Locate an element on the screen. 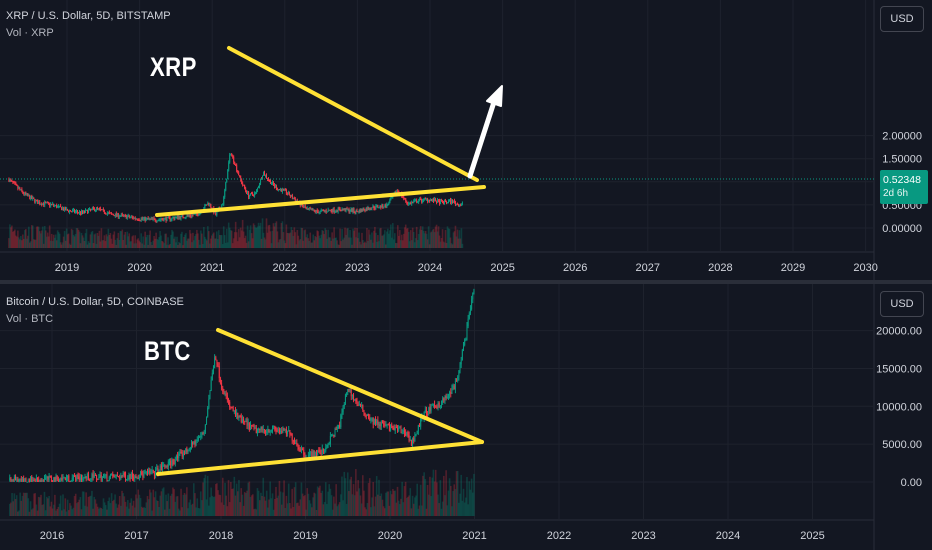 The height and width of the screenshot is (550, 932). xrp-x-tick-label: 2024 is located at coordinates (430, 268).